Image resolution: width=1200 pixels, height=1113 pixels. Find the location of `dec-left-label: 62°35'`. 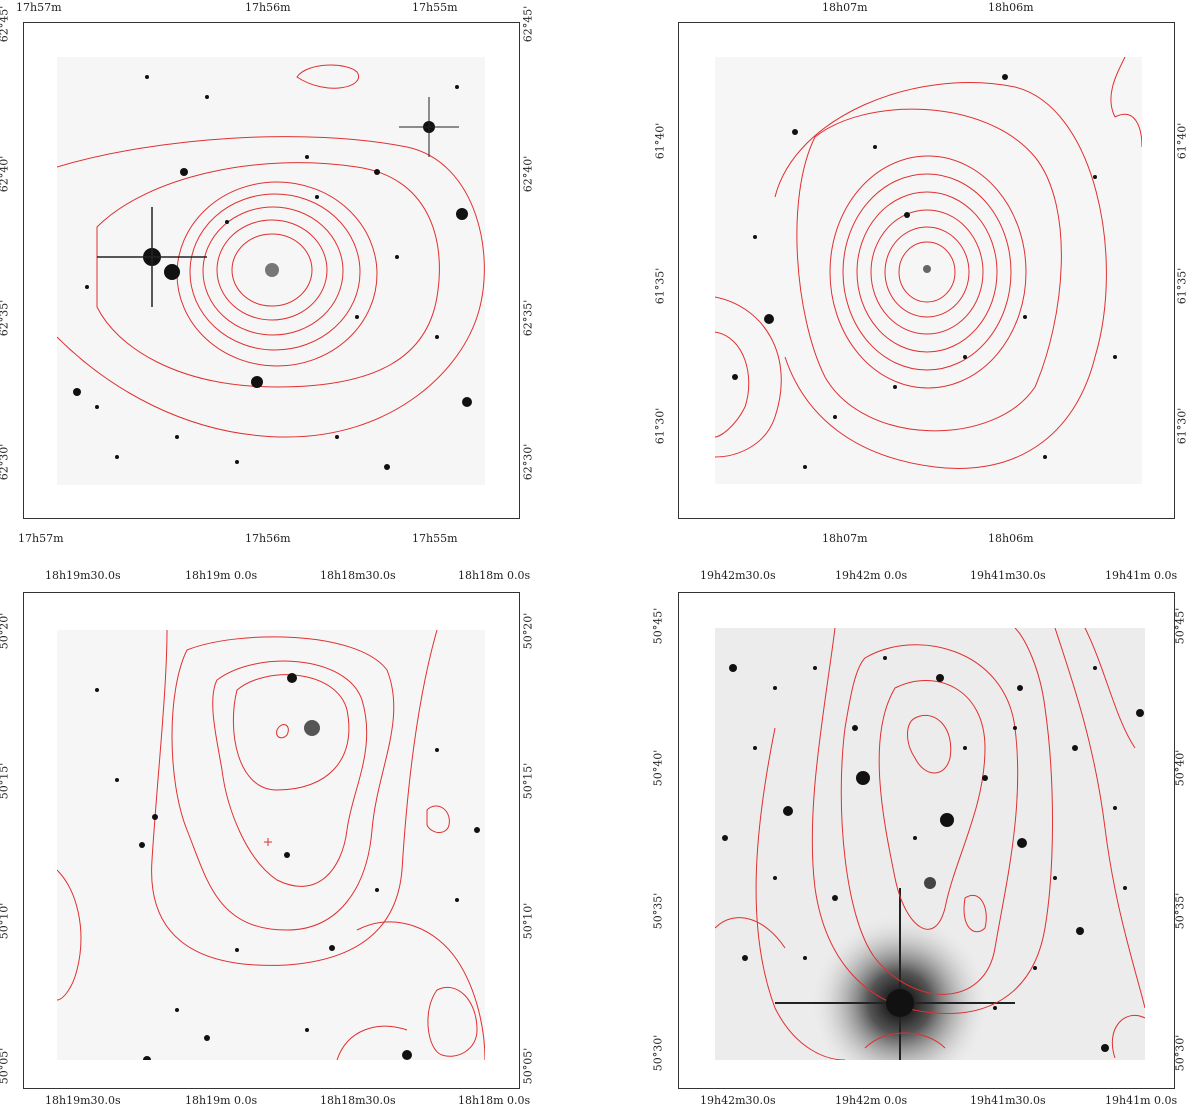

dec-left-label: 62°35' is located at coordinates (5, 318).